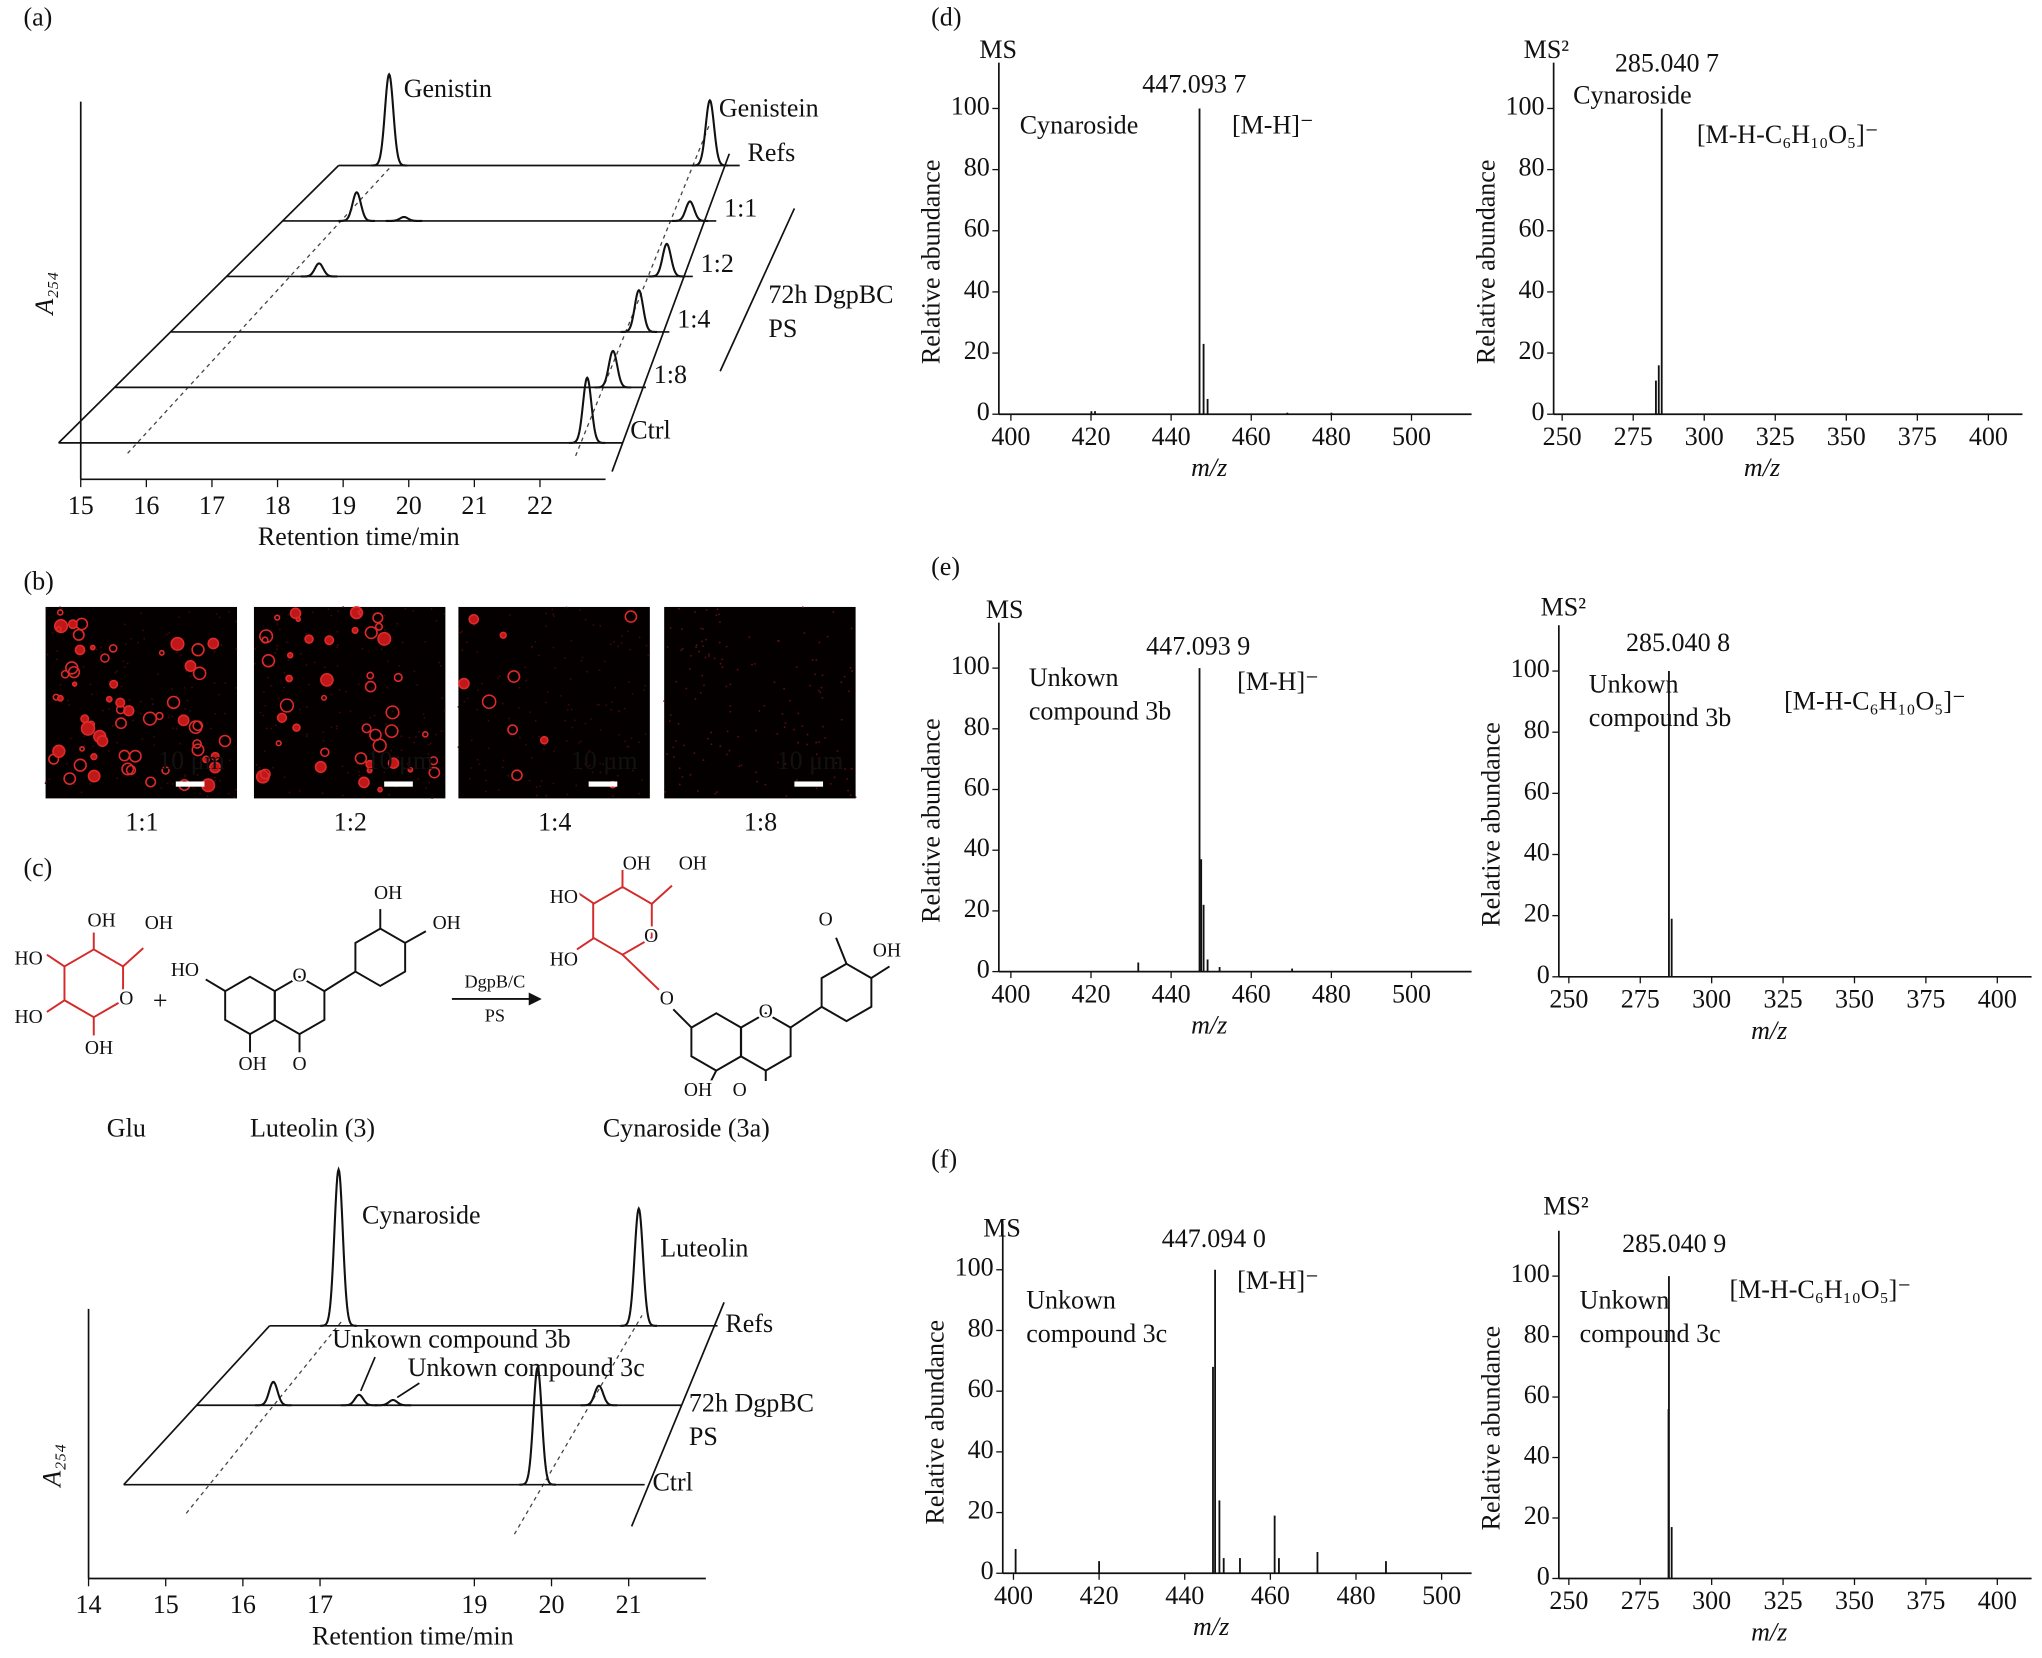  What do you see at coordinates (1537, 851) in the screenshot?
I see `y-tick-label: 40` at bounding box center [1537, 851].